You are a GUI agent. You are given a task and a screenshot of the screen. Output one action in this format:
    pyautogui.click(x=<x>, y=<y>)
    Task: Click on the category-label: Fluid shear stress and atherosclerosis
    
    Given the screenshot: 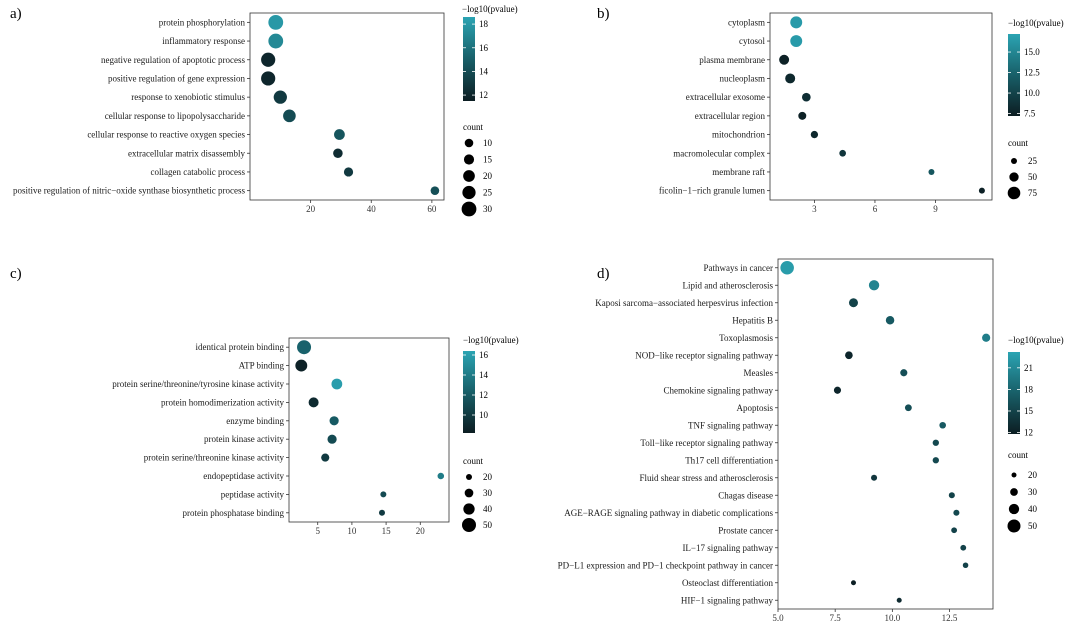 What is the action you would take?
    pyautogui.click(x=707, y=478)
    